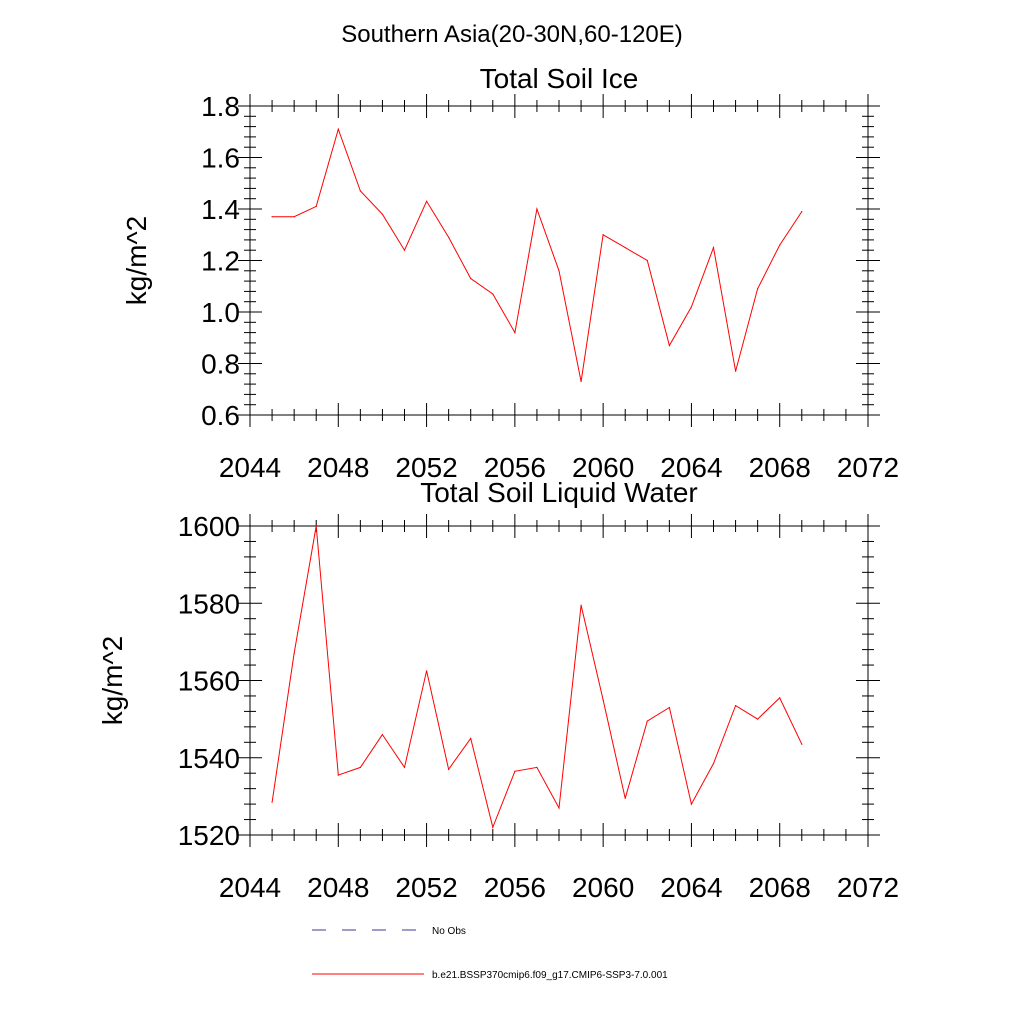 This screenshot has height=1029, width=1024. I want to click on y-tick-label: 0.8, so click(220, 364).